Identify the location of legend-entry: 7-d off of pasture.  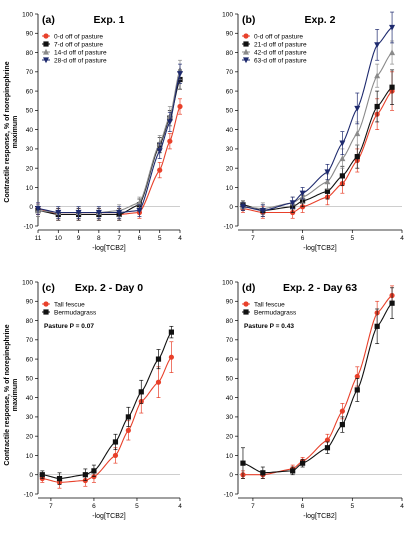
(78, 44).